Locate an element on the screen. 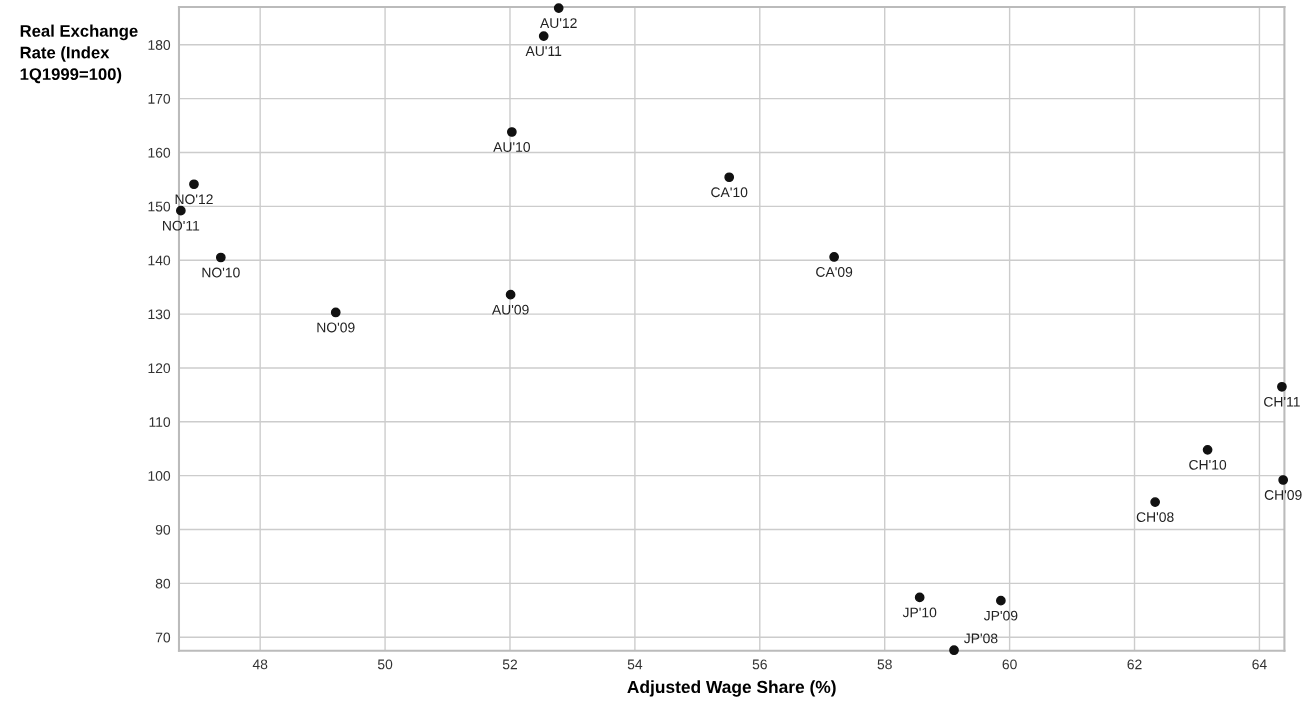 Image resolution: width=1316 pixels, height=702 pixels. x-tick-label: 52 is located at coordinates (510, 664).